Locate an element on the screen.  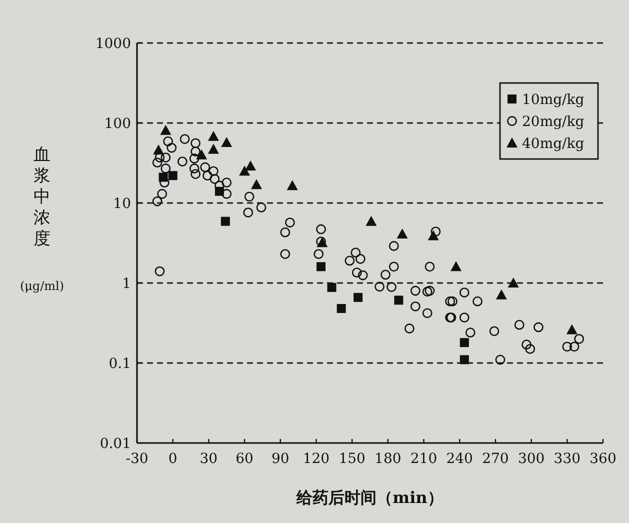
x-tick-label: -30 is located at coordinates (137, 459).